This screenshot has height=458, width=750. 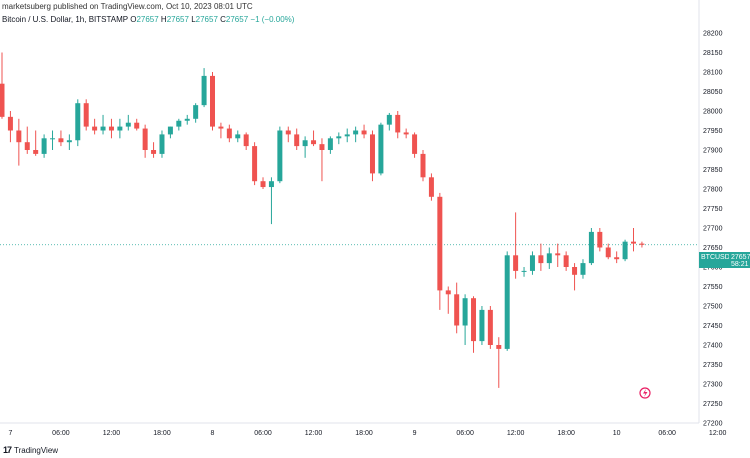 What do you see at coordinates (713, 404) in the screenshot?
I see `y-tick-label: 27250` at bounding box center [713, 404].